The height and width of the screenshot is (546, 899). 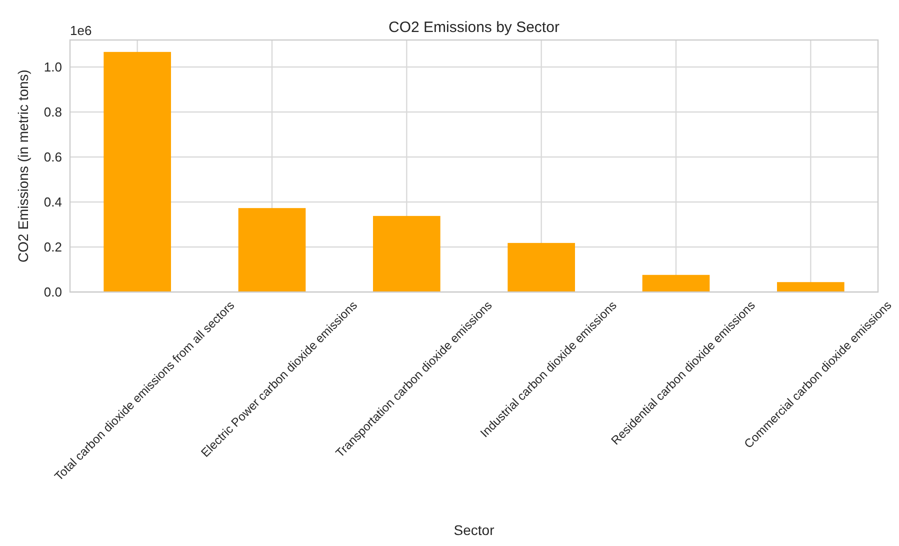 What do you see at coordinates (53, 67) in the screenshot?
I see `y-tick-label: 1.0` at bounding box center [53, 67].